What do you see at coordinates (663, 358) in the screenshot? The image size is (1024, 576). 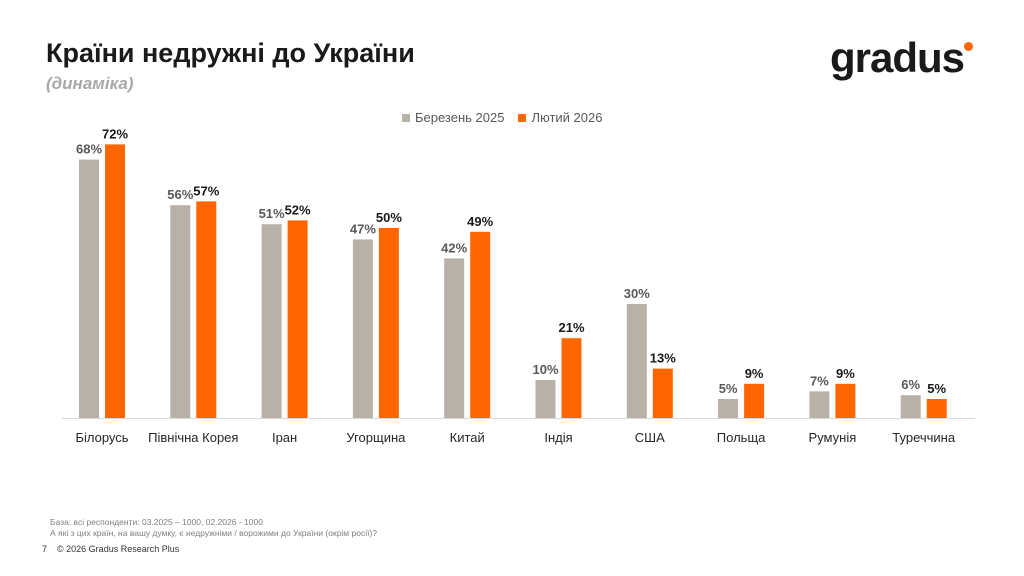 I see `data-label: 13%` at bounding box center [663, 358].